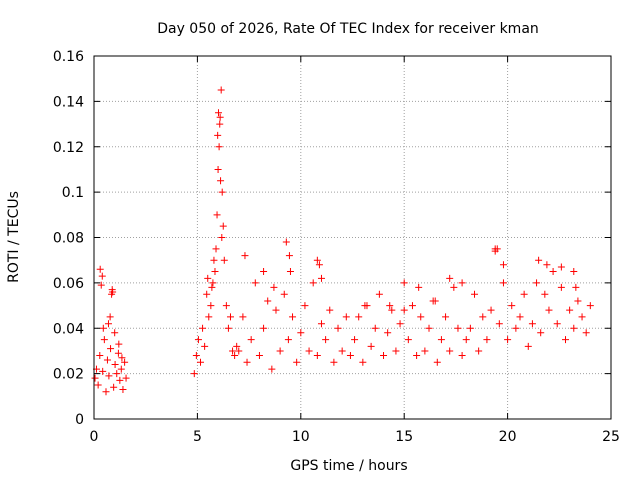 The image size is (640, 480). I want to click on x-axis-label: GPS time / hours, so click(348, 466).